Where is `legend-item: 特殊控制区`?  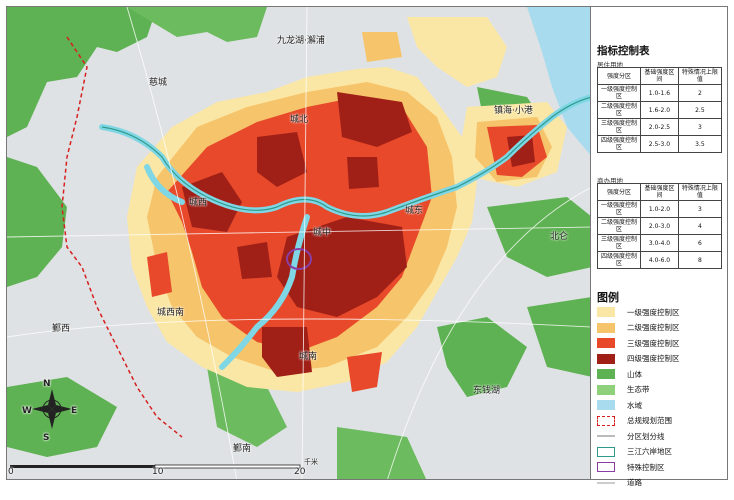
legend-item: 特殊控制区 is located at coordinates (661, 467).